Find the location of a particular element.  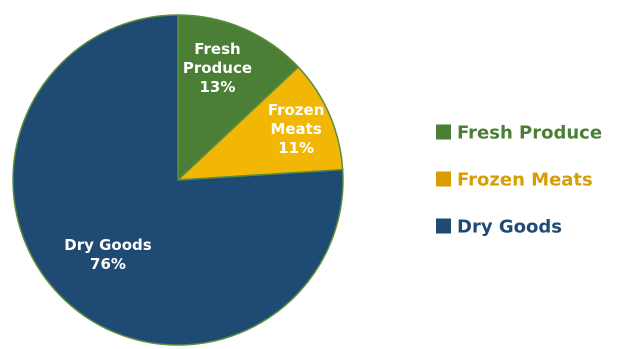

legend-label-frozen-meats: Frozen Meats is located at coordinates (525, 180).